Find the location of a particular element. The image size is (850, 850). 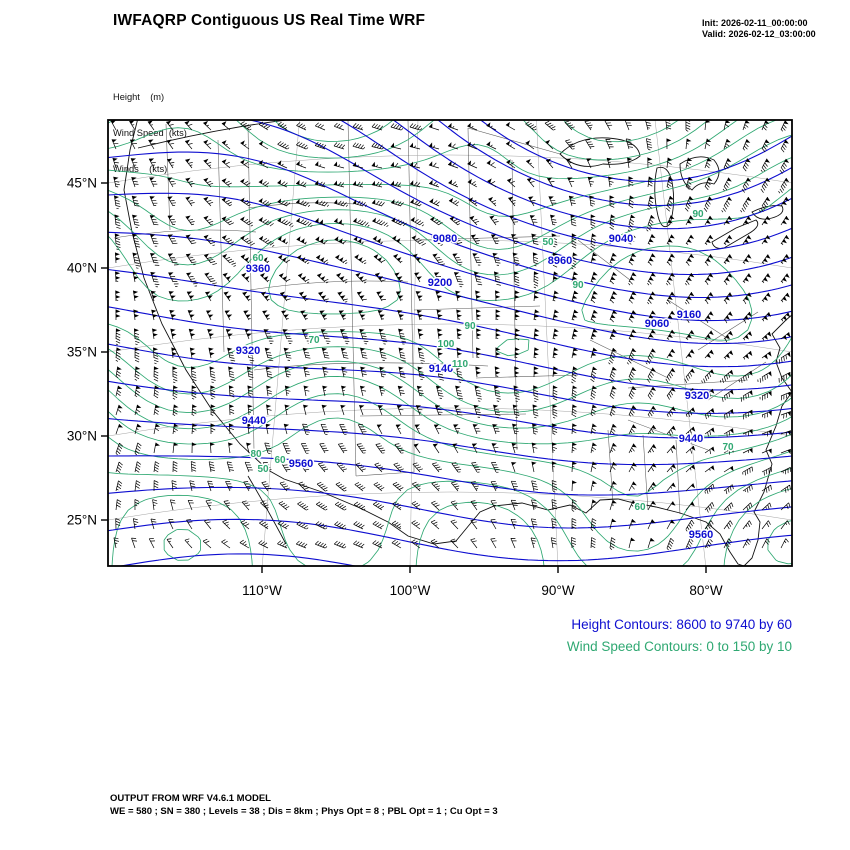

svg-text: 110°W is located at coordinates (262, 590).